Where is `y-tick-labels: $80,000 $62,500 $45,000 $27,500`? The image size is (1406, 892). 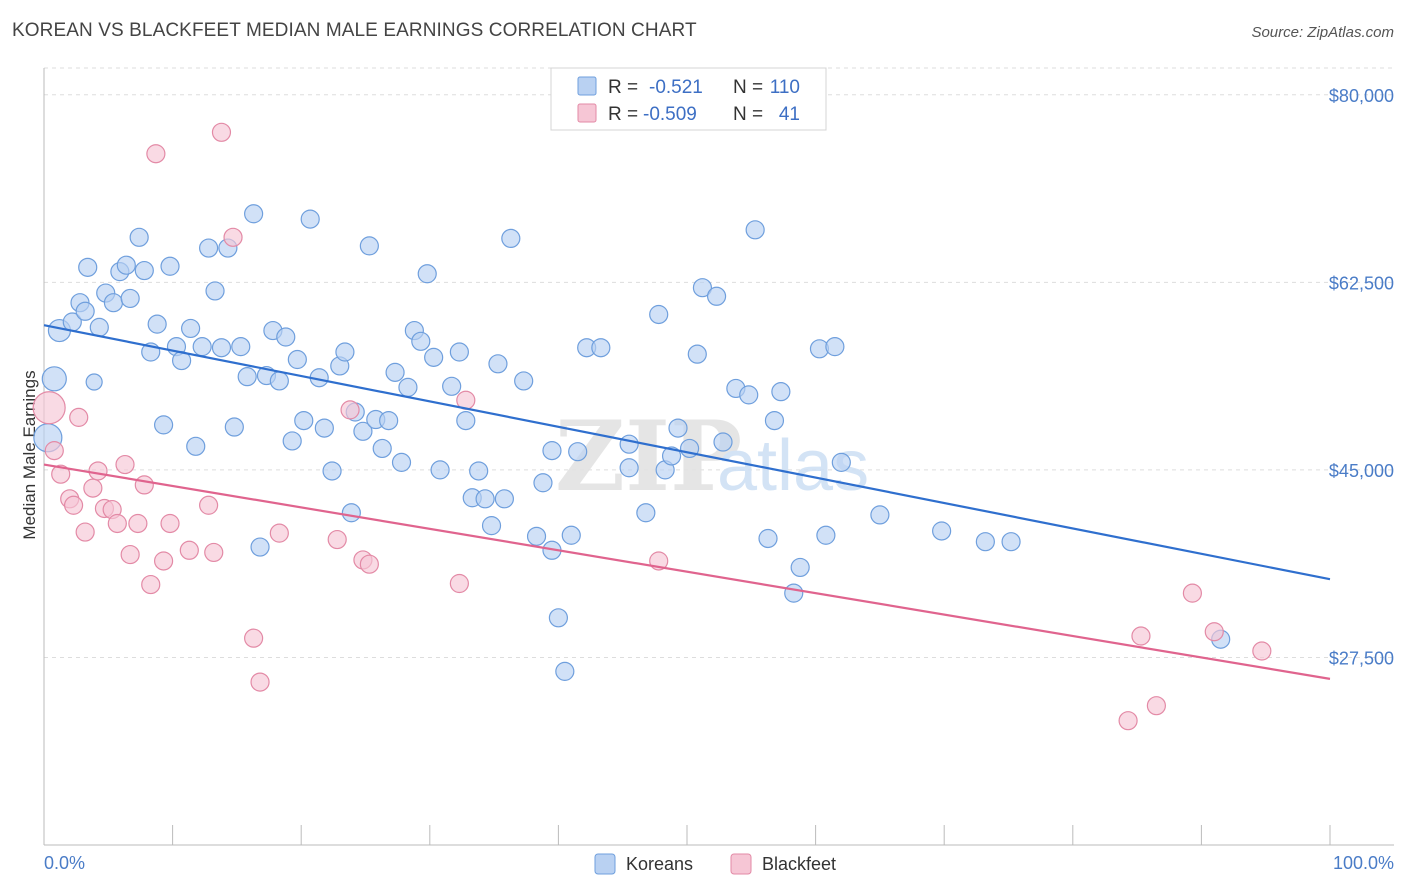 y-tick-labels: $80,000 $62,500 $45,000 $27,500 is located at coordinates (1361, 377).